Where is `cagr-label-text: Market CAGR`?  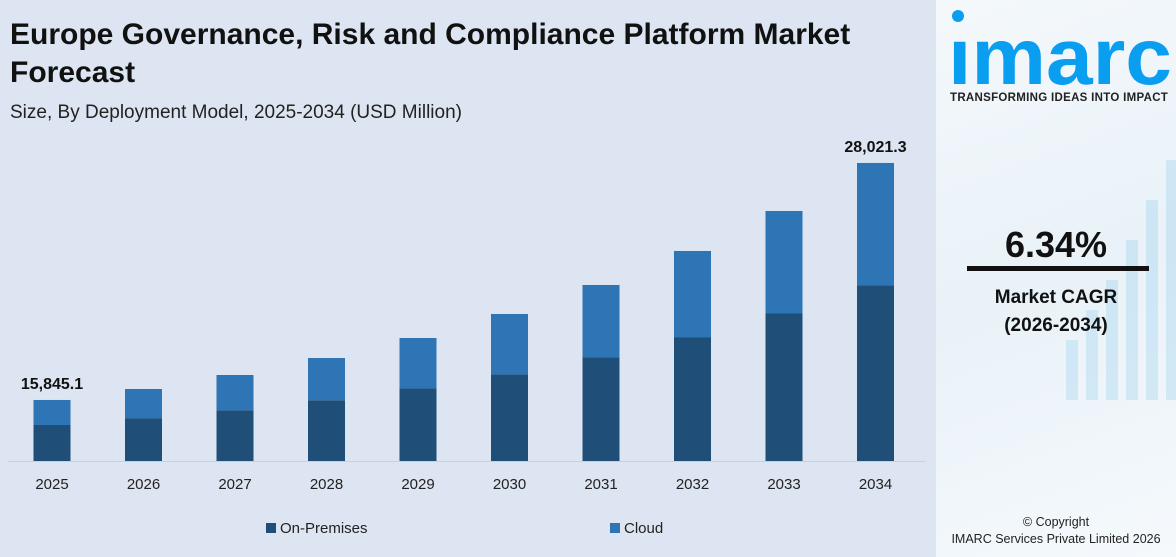 cagr-label-text: Market CAGR is located at coordinates (1056, 297).